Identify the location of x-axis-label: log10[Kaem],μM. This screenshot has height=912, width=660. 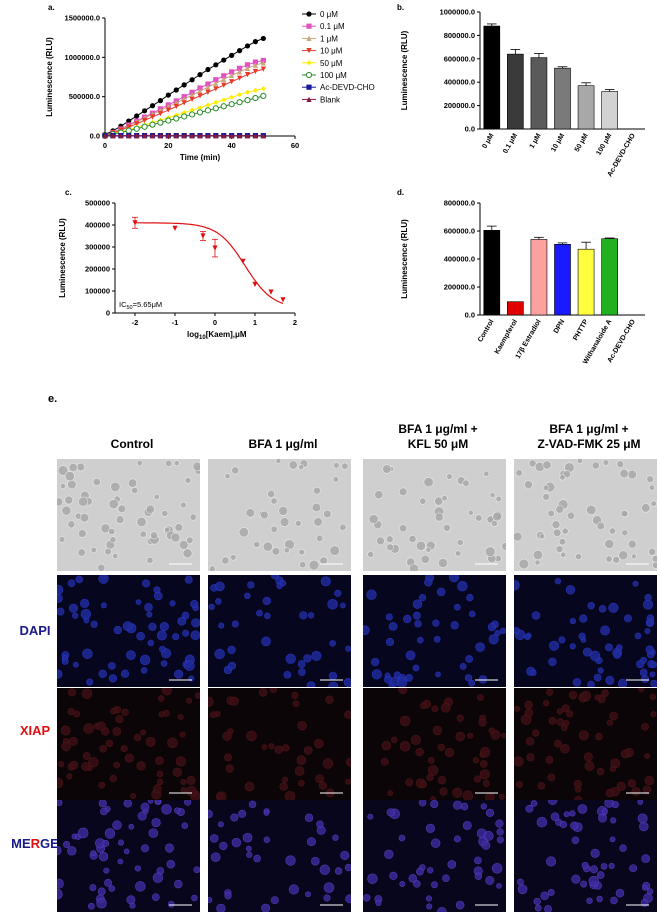
(217, 335).